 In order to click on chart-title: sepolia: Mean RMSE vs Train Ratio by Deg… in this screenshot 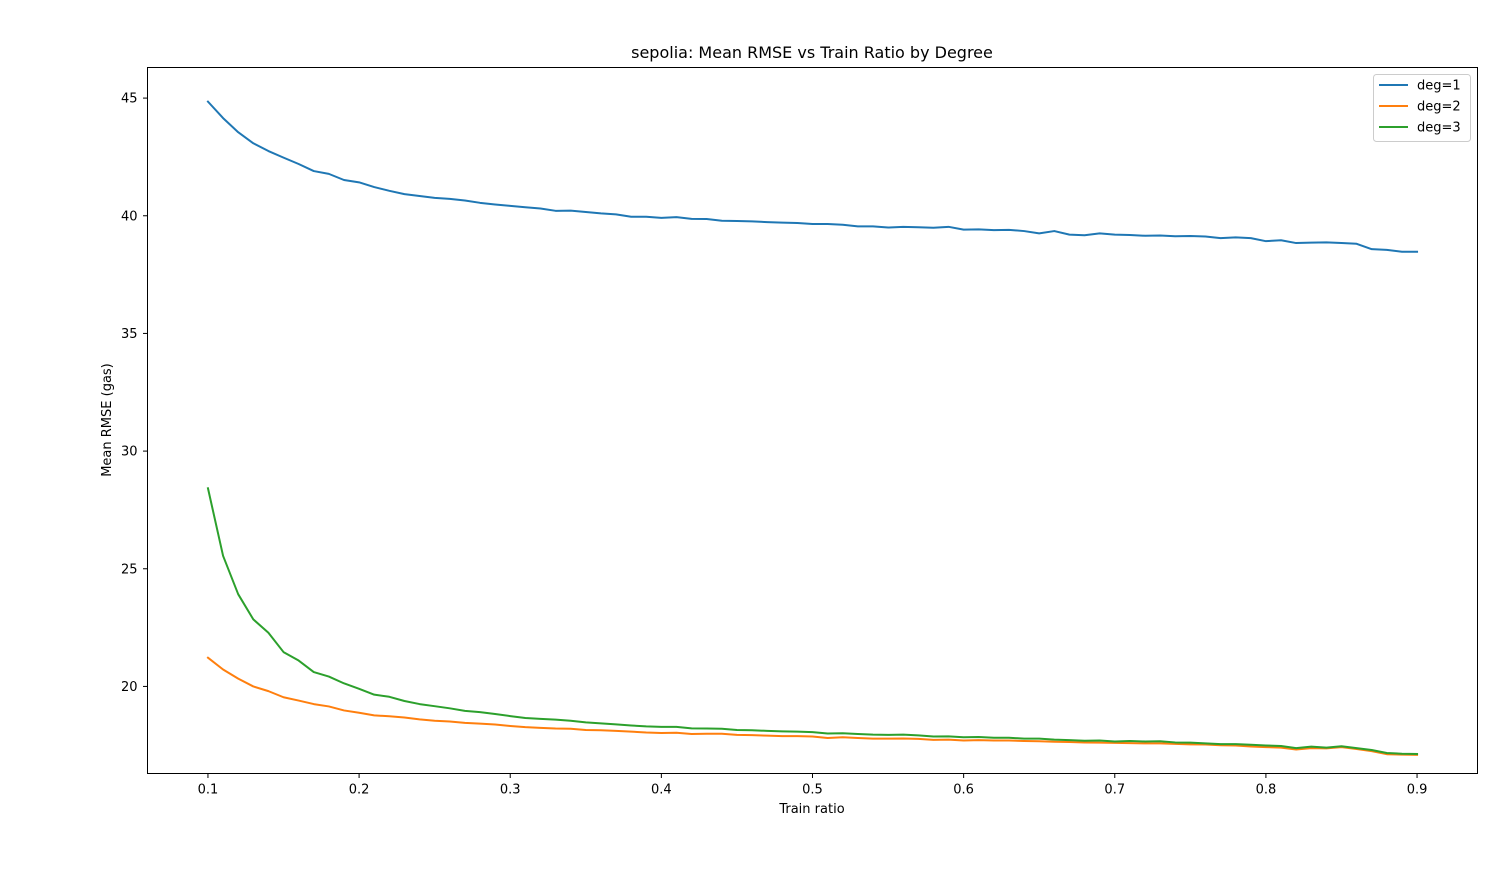, I will do `click(812, 52)`.